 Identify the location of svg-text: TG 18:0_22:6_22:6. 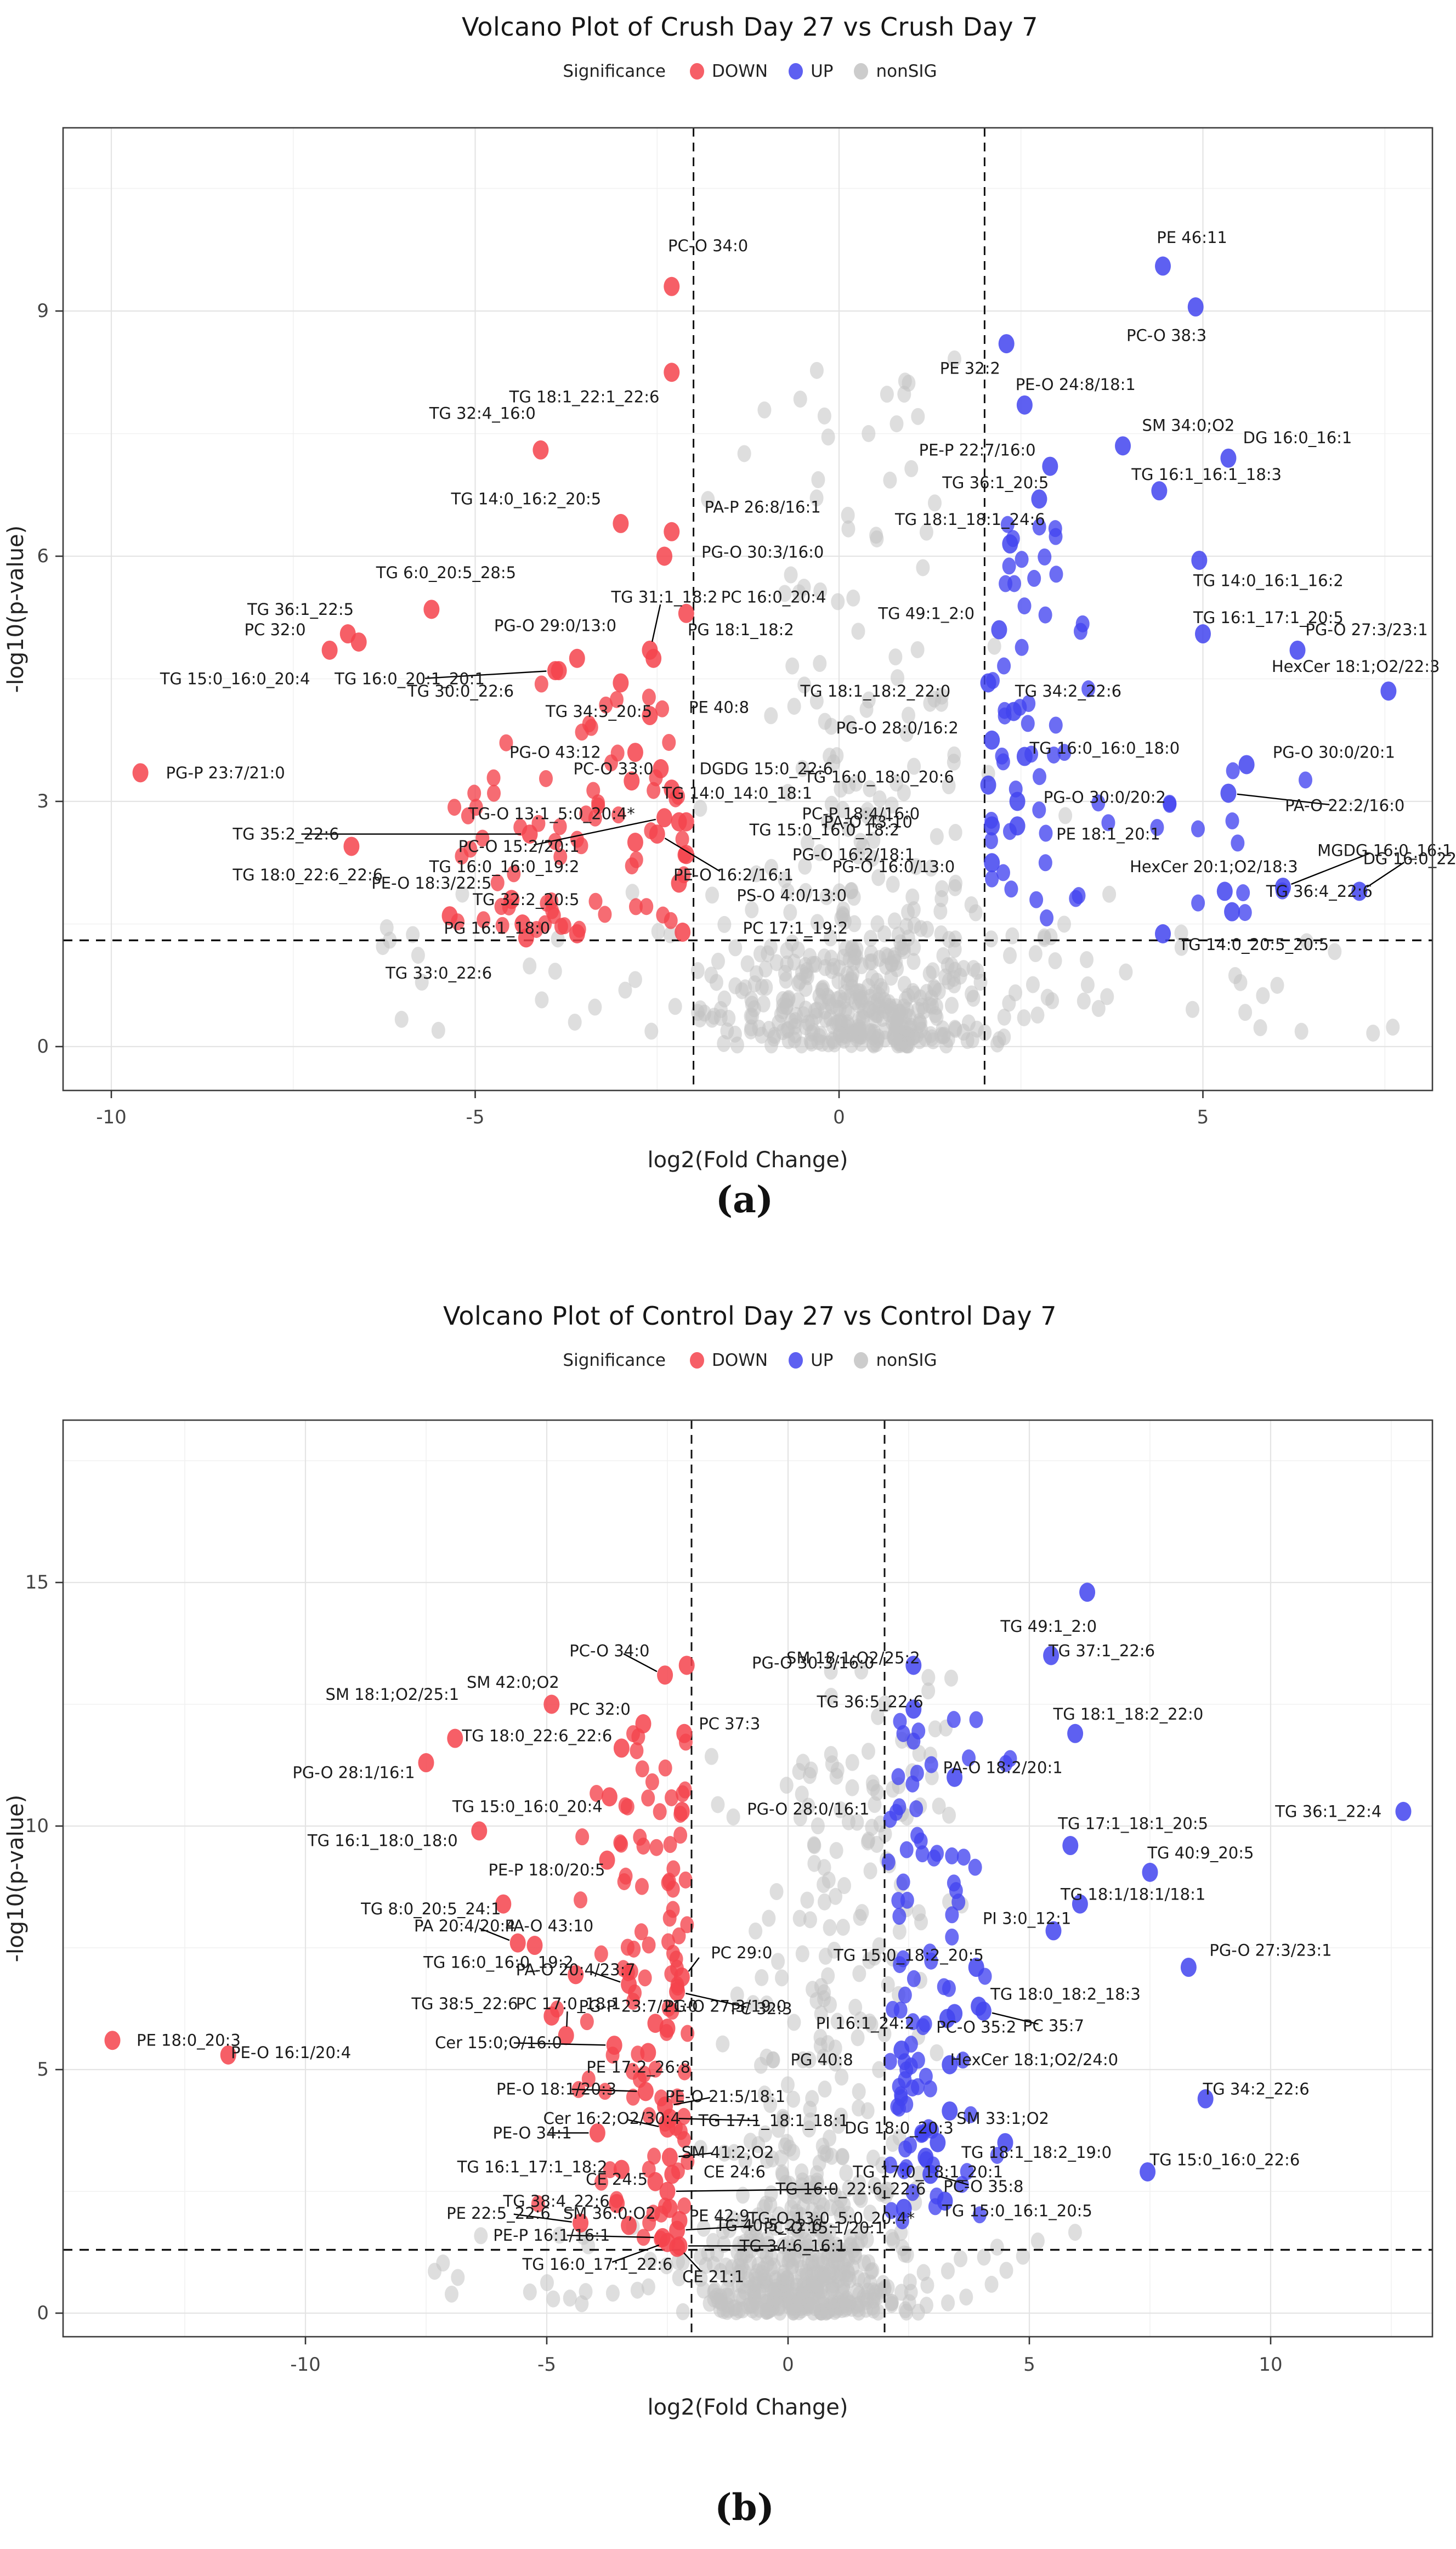
(307, 875).